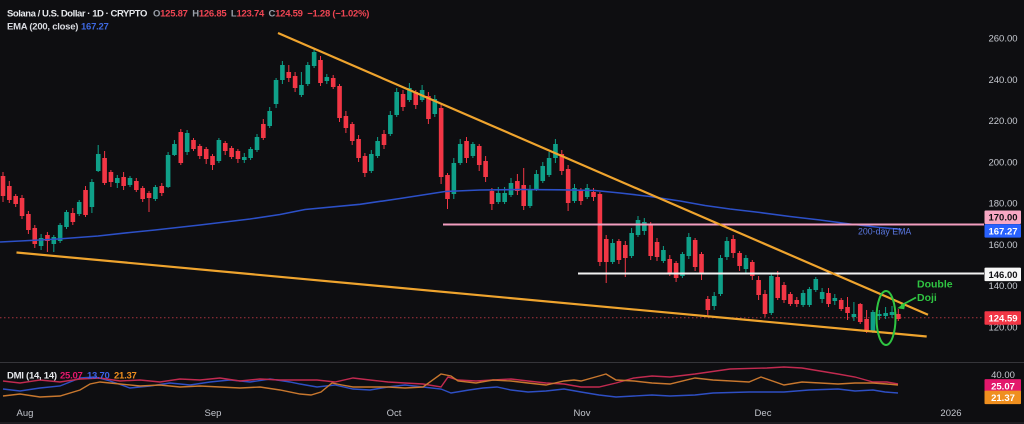  Describe the element at coordinates (1002, 163) in the screenshot. I see `svg-text: 200.00` at that location.